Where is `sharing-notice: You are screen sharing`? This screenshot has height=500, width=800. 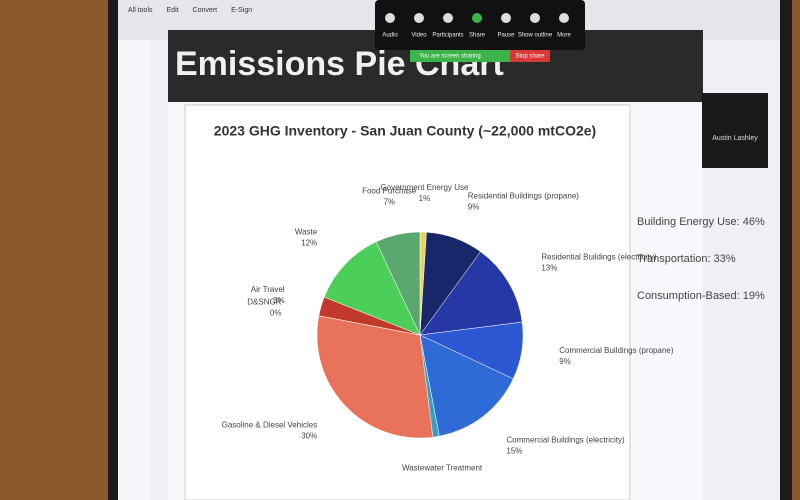
sharing-notice: You are screen sharing is located at coordinates (450, 57).